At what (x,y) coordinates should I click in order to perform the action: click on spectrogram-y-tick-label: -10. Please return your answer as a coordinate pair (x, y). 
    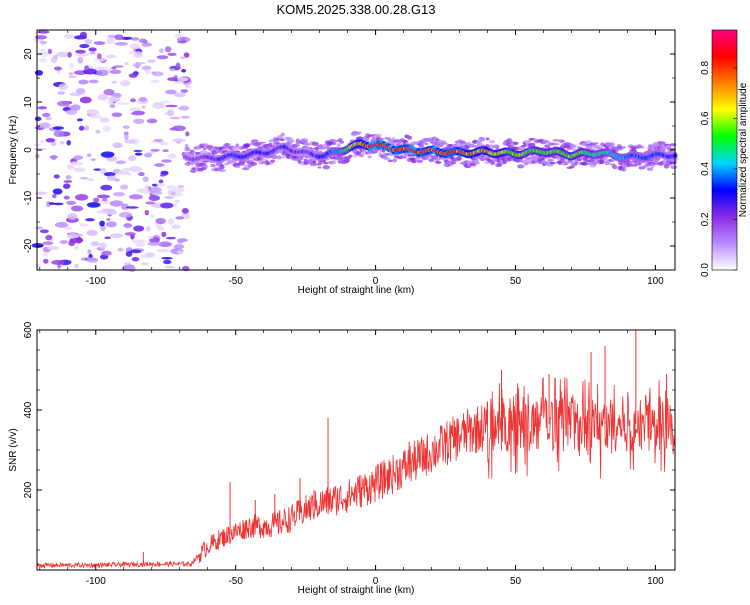
    Looking at the image, I should click on (28, 197).